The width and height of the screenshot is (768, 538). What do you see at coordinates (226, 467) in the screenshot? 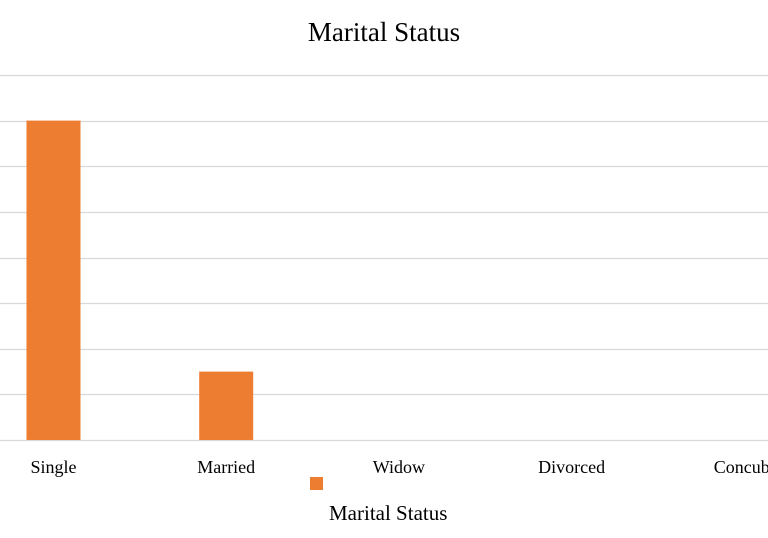
I see `x-tick-label-married: Married` at bounding box center [226, 467].